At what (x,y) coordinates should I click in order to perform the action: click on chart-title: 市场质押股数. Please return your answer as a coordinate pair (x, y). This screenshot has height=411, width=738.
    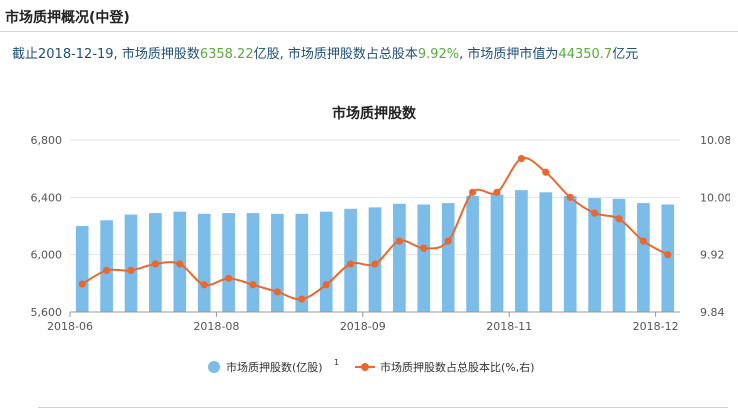
    Looking at the image, I should click on (374, 113).